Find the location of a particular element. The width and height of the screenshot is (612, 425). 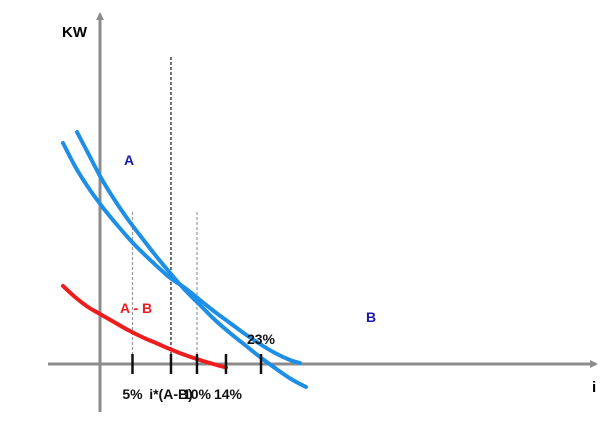

x-tick-label-5: 23% is located at coordinates (261, 339).